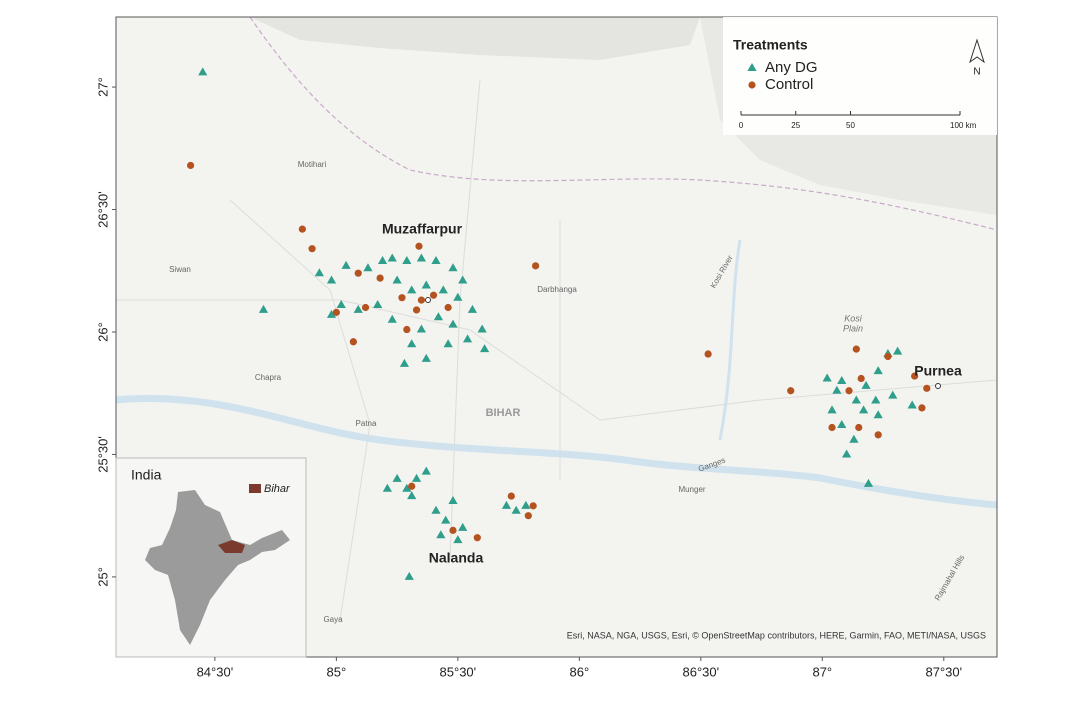 Image resolution: width=1084 pixels, height=708 pixels. What do you see at coordinates (503, 413) in the screenshot?
I see `place-label: BIHAR` at bounding box center [503, 413].